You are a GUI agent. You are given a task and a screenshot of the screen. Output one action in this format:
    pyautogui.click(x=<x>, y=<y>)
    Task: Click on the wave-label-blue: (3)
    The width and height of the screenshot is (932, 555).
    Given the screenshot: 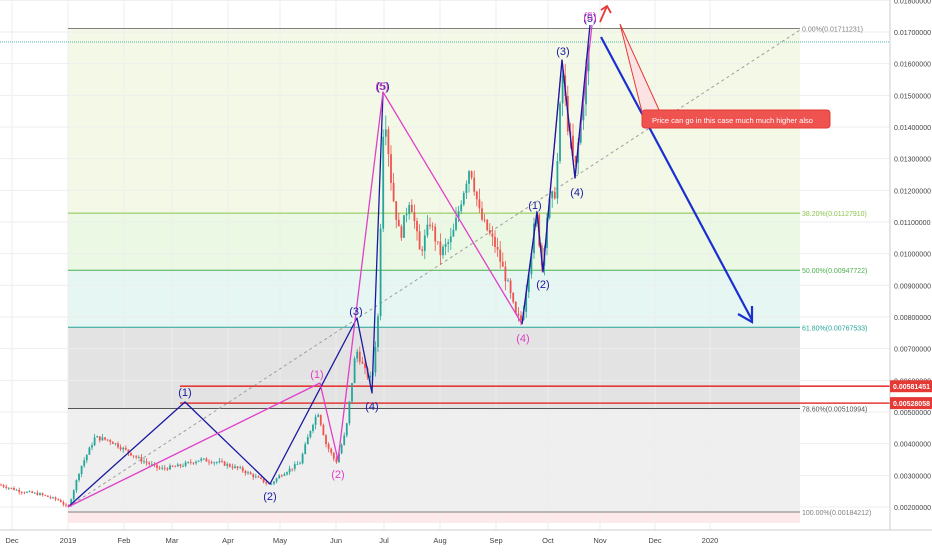 What is the action you would take?
    pyautogui.click(x=355, y=312)
    